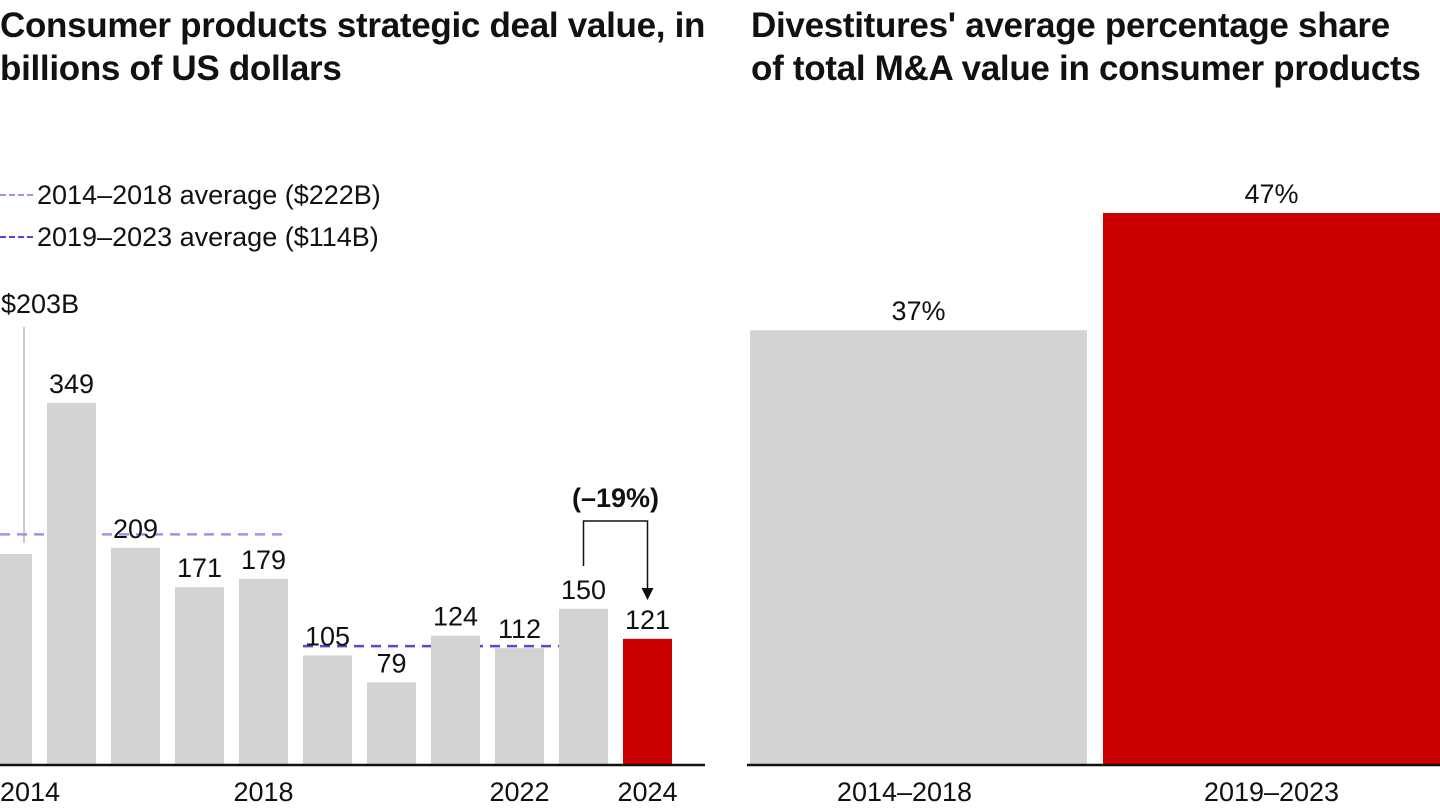 This screenshot has width=1440, height=810. What do you see at coordinates (16, 659) in the screenshot?
I see `bar-2014` at bounding box center [16, 659].